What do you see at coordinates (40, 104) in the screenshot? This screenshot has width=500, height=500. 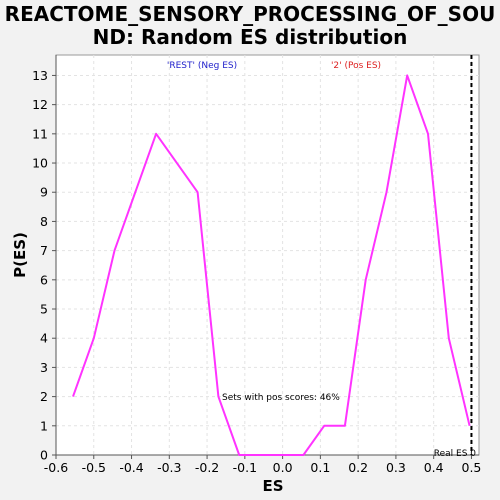 I see `y-tick-label: 12` at bounding box center [40, 104].